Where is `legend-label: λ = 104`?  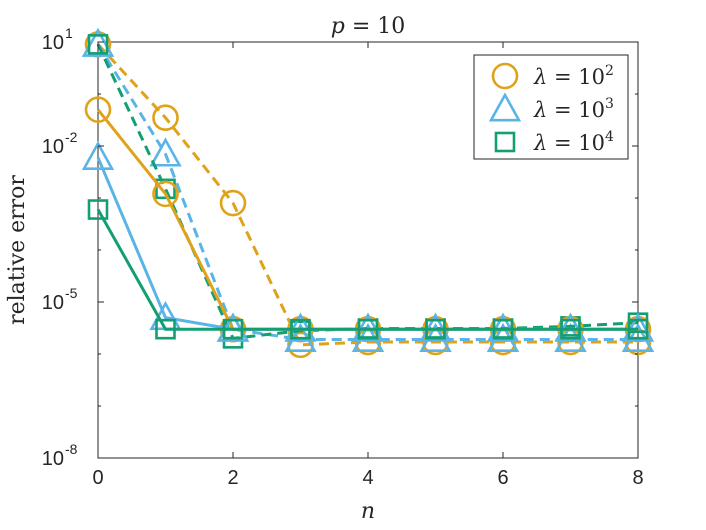 legend-label: λ = 104 is located at coordinates (573, 142).